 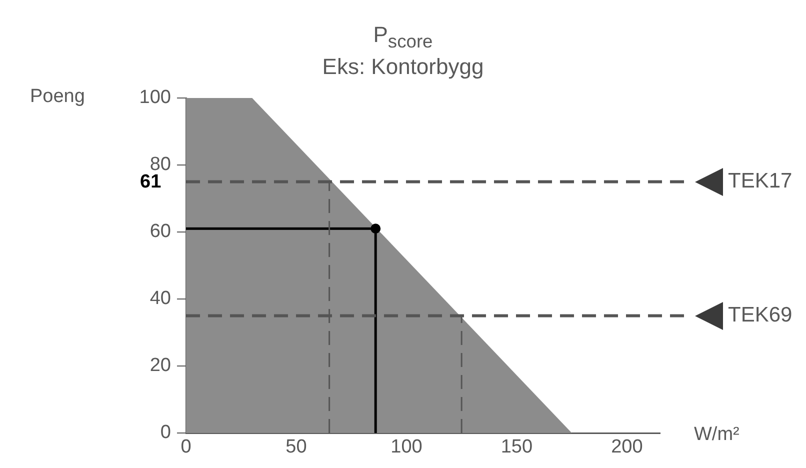 I want to click on ref-line-label: TEK17, so click(x=760, y=181).